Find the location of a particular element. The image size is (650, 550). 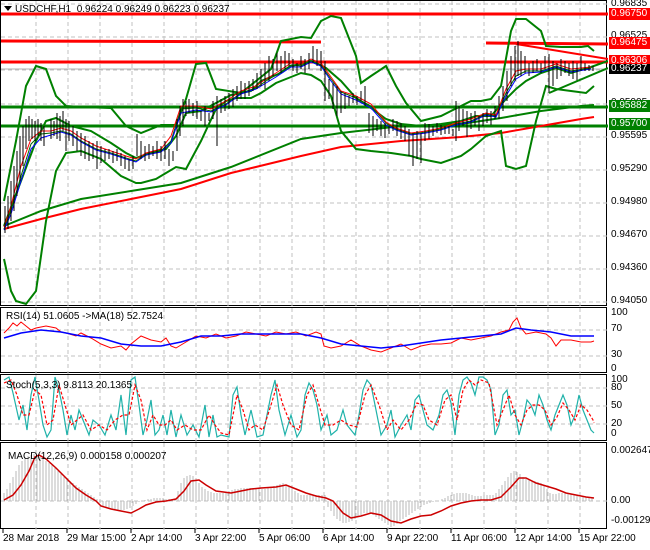

rsi-pane: RSI(14) 51.0605 ->MA(18) 52.7524 is located at coordinates (304, 340).